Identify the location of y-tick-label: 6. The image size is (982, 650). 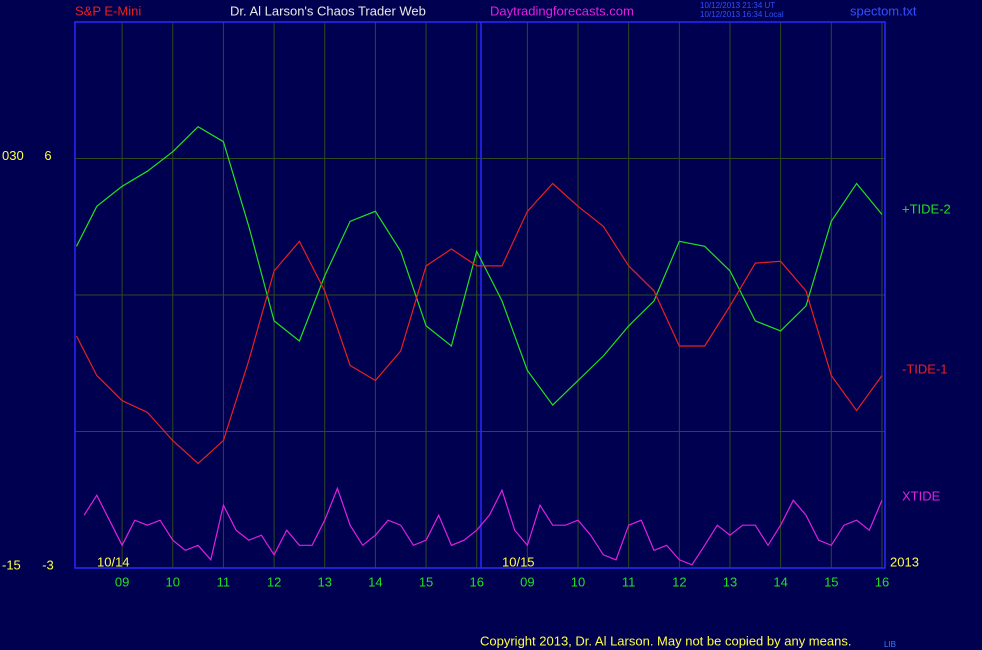
(47, 155).